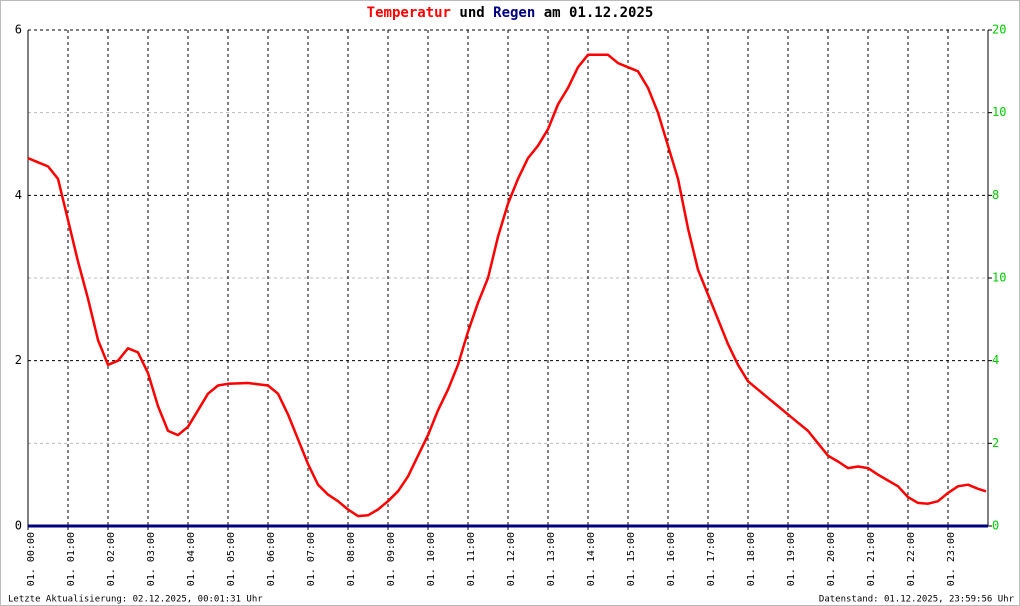 The width and height of the screenshot is (1020, 606). Describe the element at coordinates (18, 360) in the screenshot. I see `y-tick-label: 2` at that location.